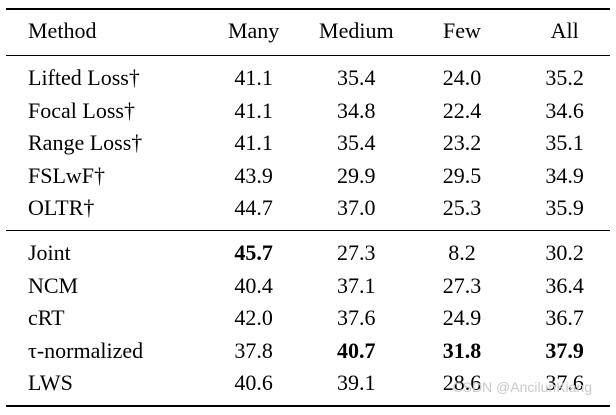  Describe the element at coordinates (253, 285) in the screenshot. I see `value-cell: 40.4` at that location.